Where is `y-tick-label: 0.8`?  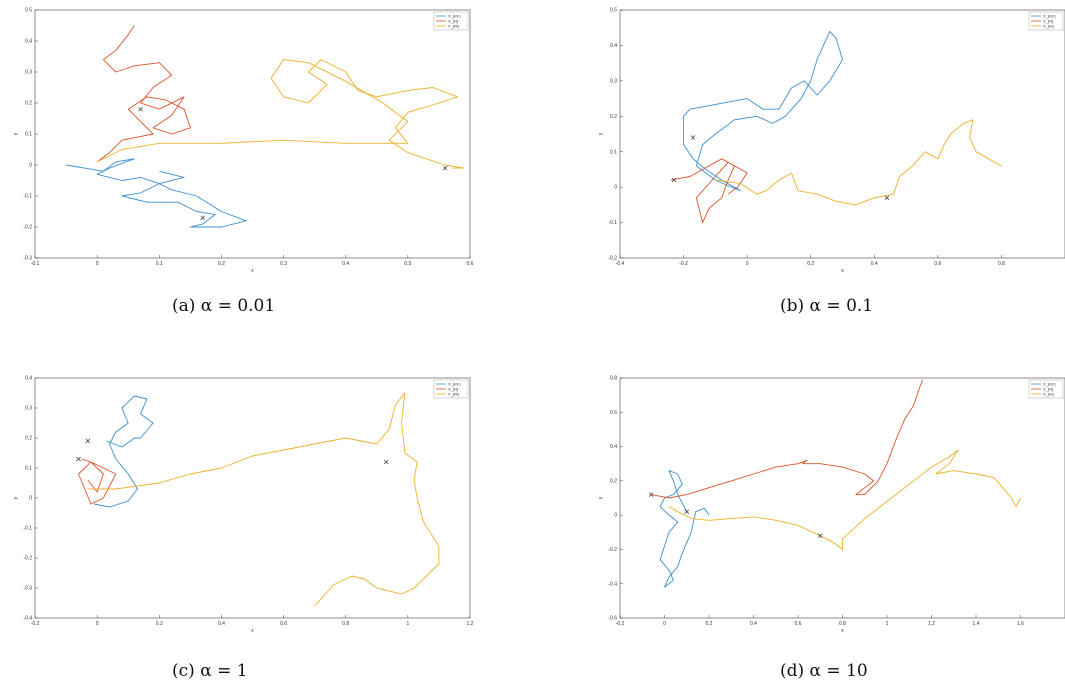 y-tick-label: 0.8 is located at coordinates (613, 379).